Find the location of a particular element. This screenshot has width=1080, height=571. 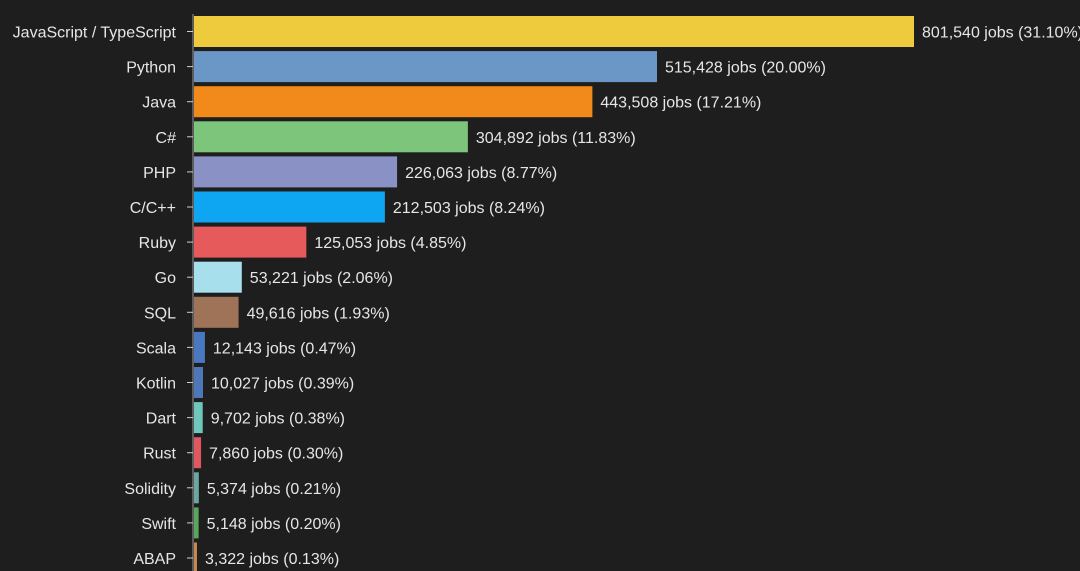

y-tick-label-rust: Rust is located at coordinates (159, 454).